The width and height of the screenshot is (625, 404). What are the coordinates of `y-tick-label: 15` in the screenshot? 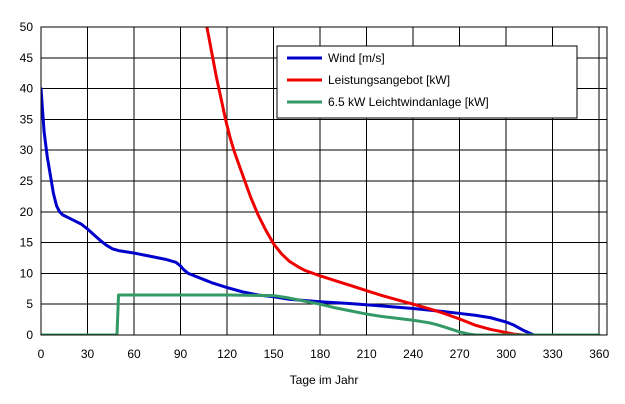 It's located at (27, 243).